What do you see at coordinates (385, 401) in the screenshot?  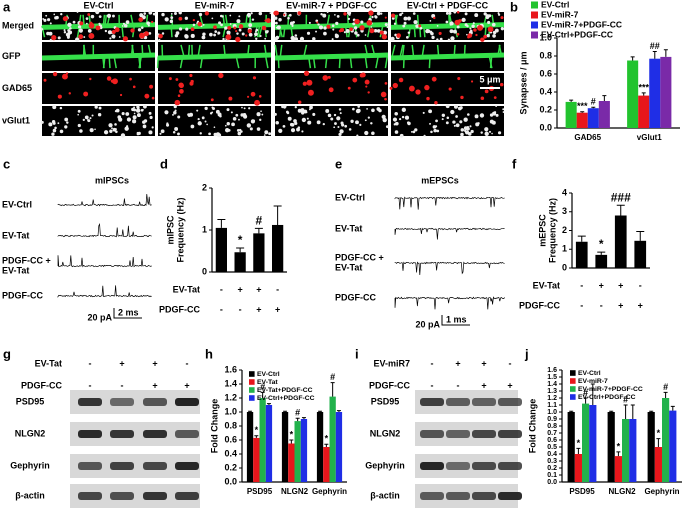 I see `band-label: PSD95` at bounding box center [385, 401].